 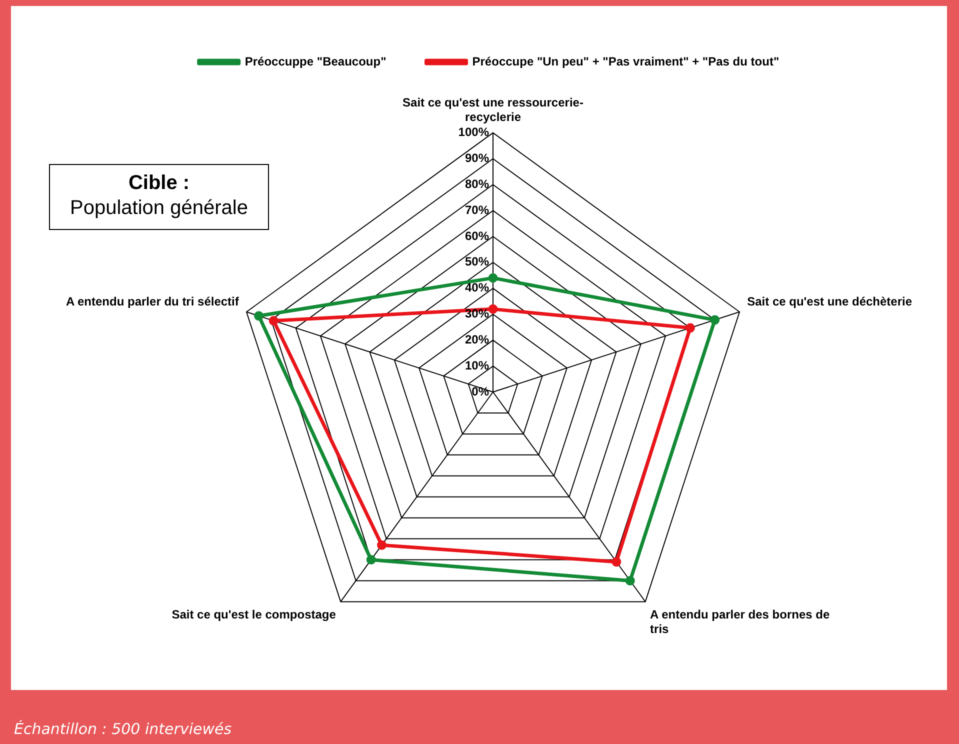 What do you see at coordinates (153, 301) in the screenshot?
I see `spoke-label: A entendu parler du tri sélectif` at bounding box center [153, 301].